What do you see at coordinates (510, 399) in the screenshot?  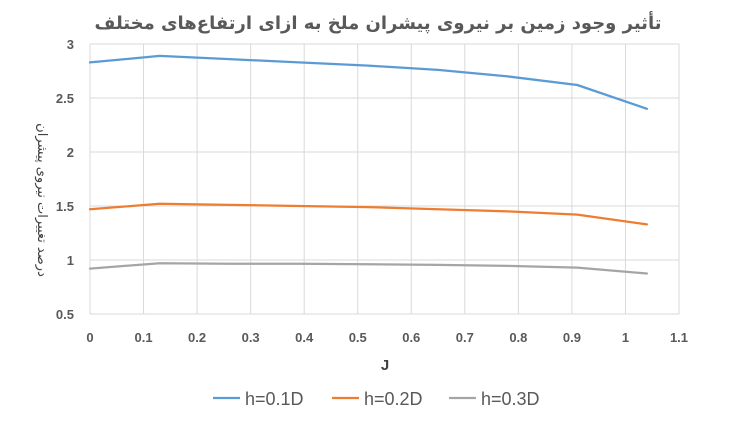 I see `legend-label: h=0.3D` at bounding box center [510, 399].